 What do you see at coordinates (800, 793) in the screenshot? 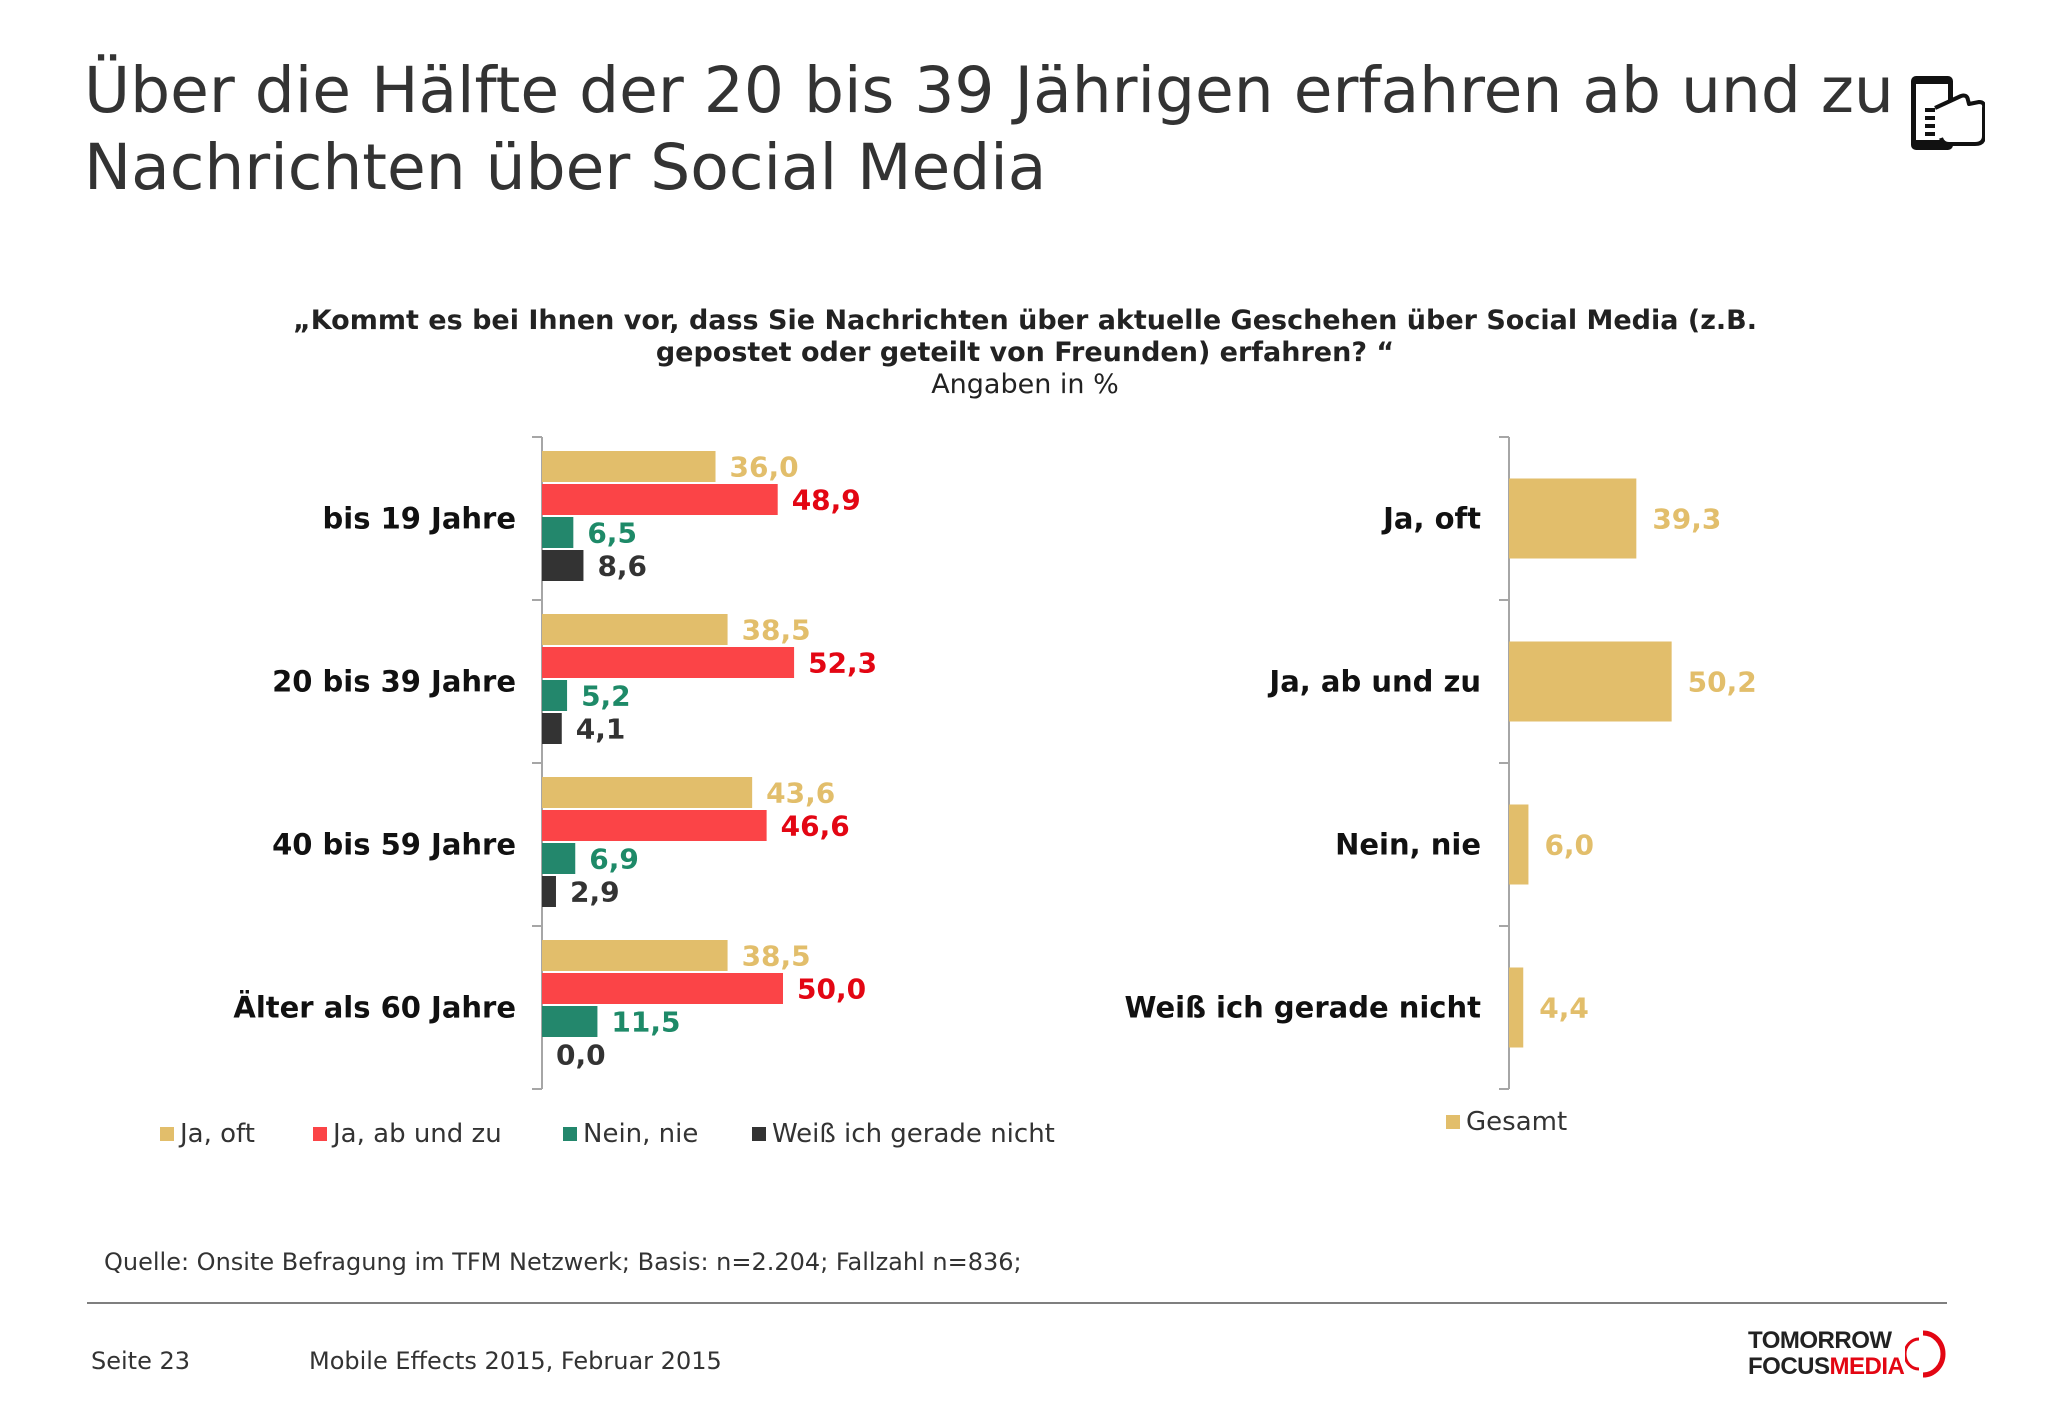
I see `data-label-ja-oft: 43,6` at bounding box center [800, 793].